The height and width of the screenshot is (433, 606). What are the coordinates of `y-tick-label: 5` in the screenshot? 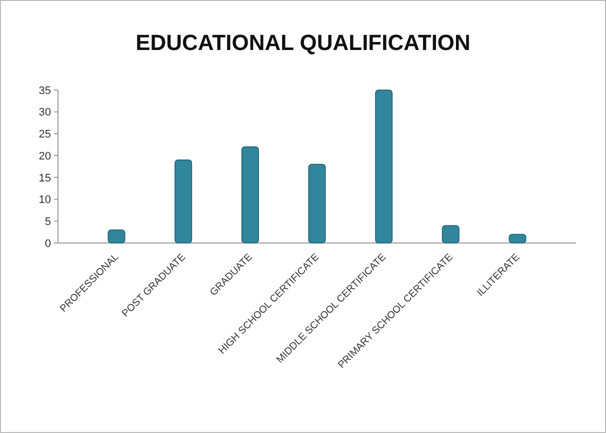 It's located at (47, 222).